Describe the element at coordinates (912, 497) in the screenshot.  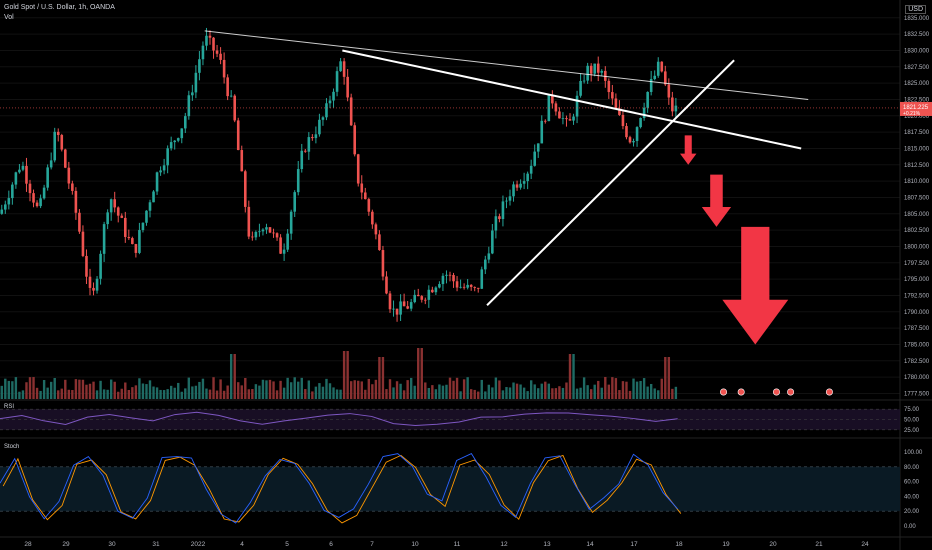
I see `stoch-level-label: 40.00` at that location.